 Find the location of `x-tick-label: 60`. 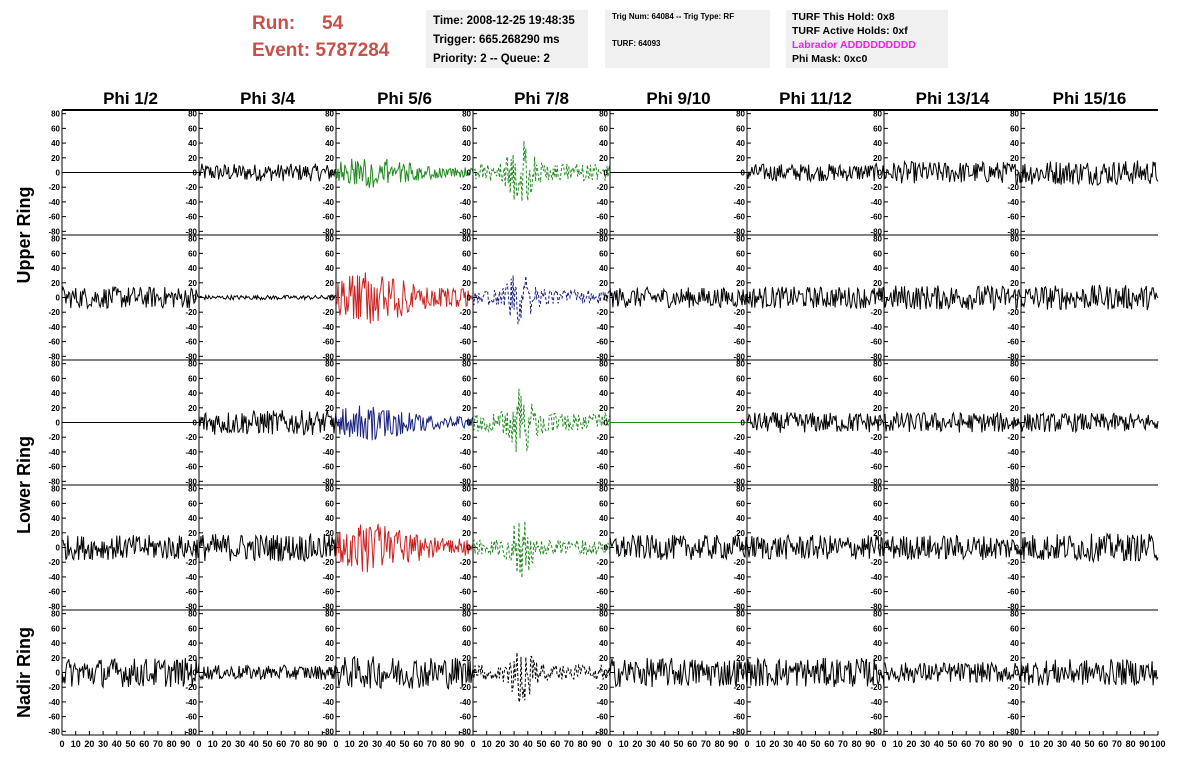

x-tick-label: 60 is located at coordinates (966, 744).